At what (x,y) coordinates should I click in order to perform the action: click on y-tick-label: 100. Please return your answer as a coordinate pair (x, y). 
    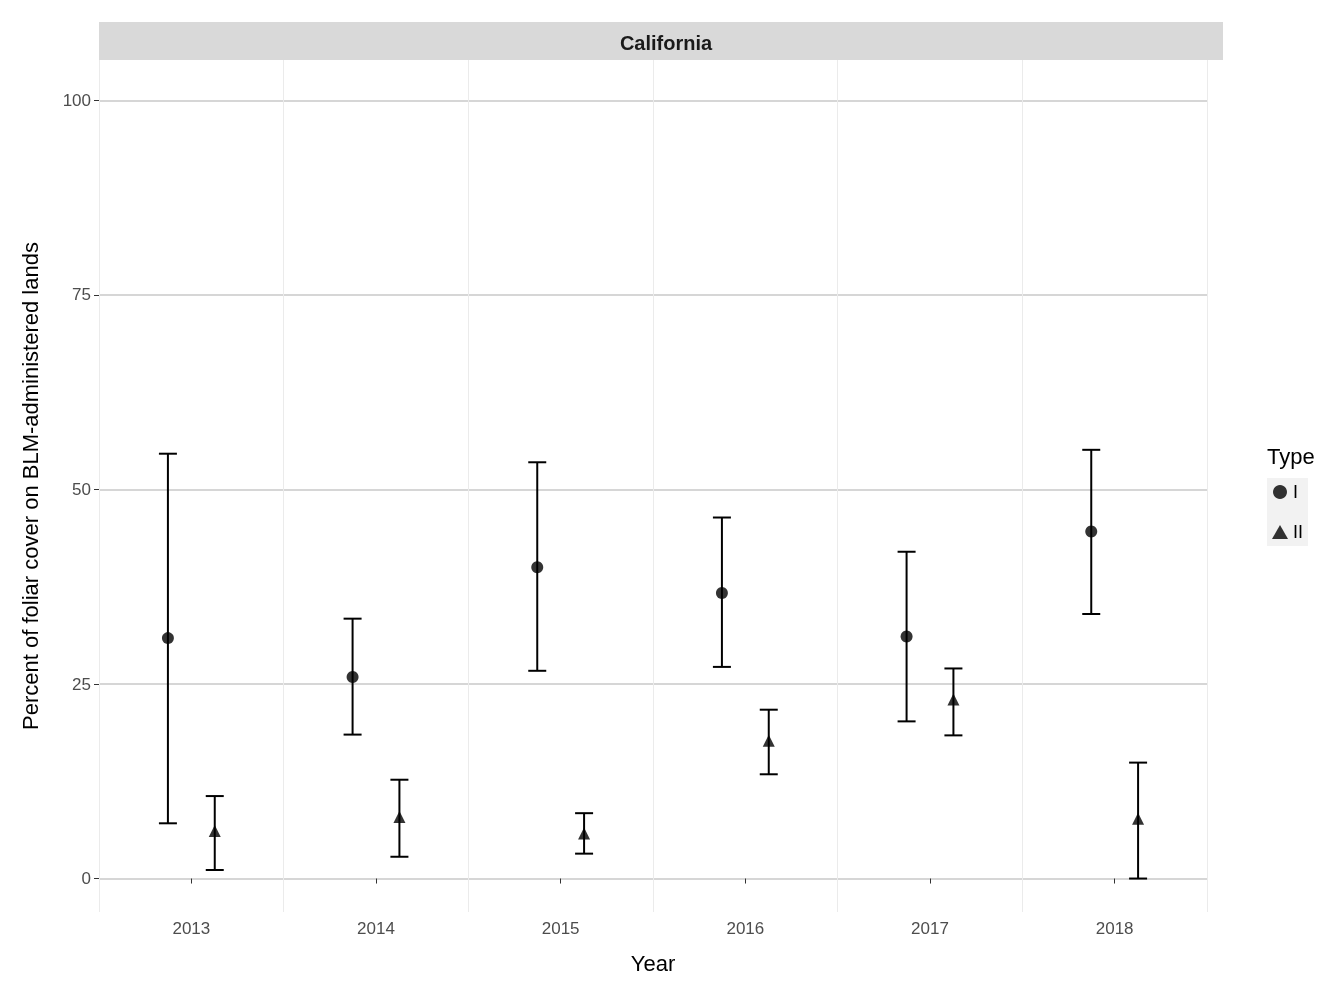
    Looking at the image, I should click on (76, 100).